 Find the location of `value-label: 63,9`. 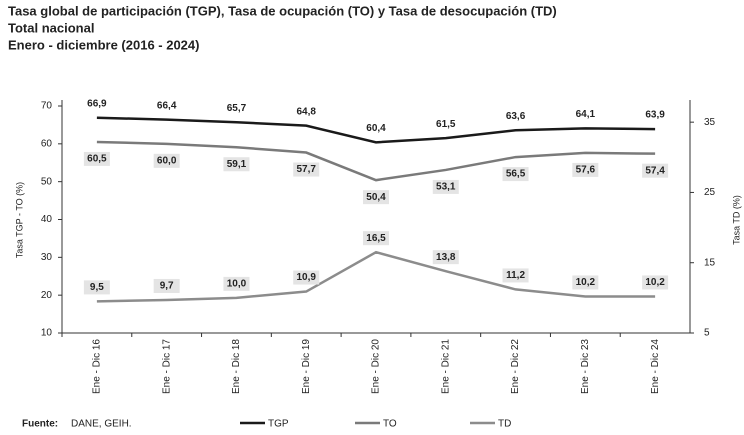

value-label: 63,9 is located at coordinates (655, 115).